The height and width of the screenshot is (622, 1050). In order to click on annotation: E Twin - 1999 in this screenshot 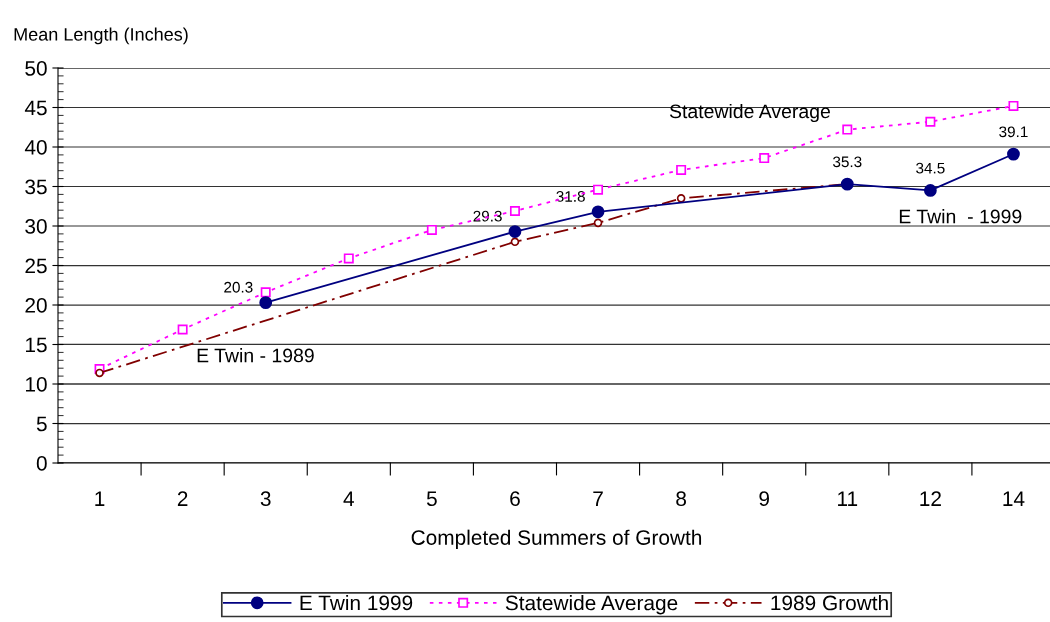, I will do `click(960, 216)`.